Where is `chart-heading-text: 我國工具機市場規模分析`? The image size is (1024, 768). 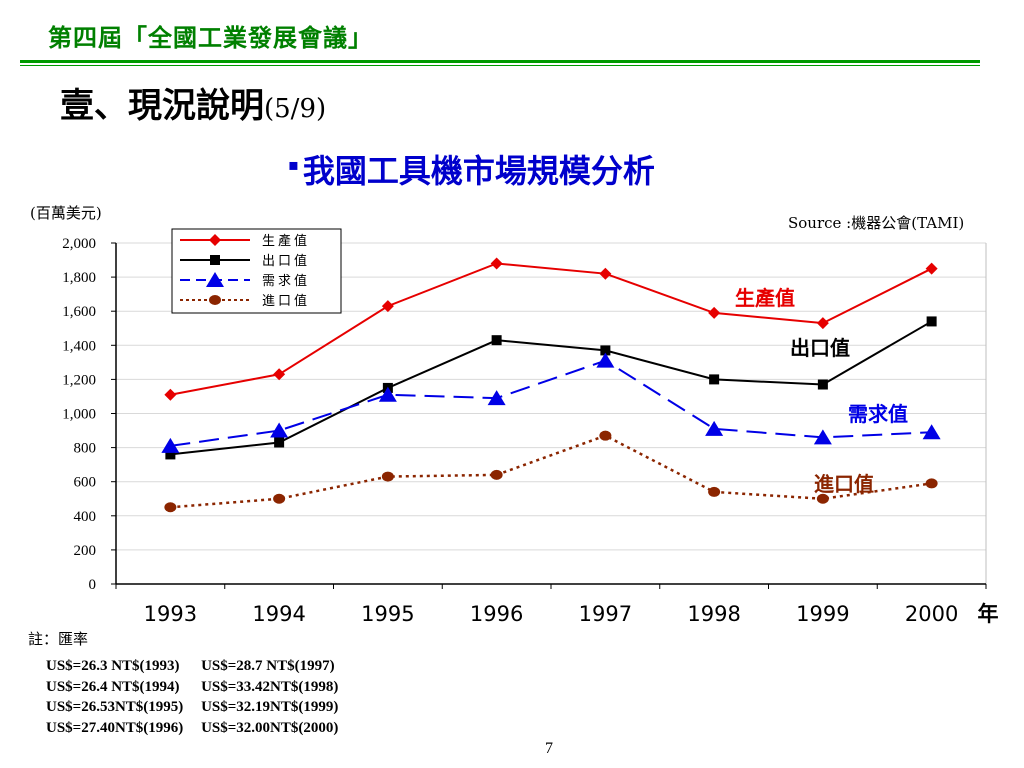
chart-heading-text: 我國工具機市場規模分析 is located at coordinates (478, 171).